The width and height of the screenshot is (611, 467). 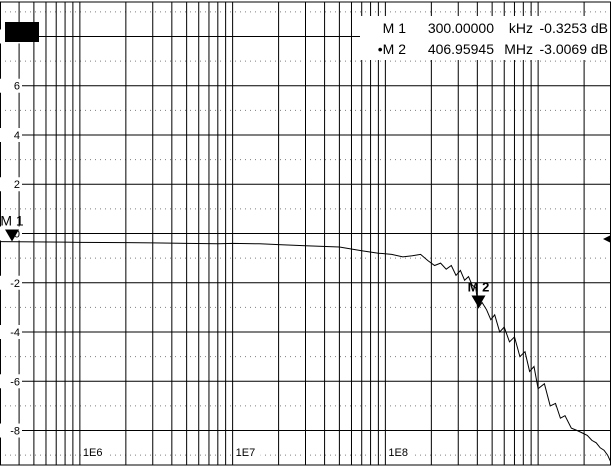 What do you see at coordinates (17, 185) in the screenshot?
I see `y-tick-label: 2` at bounding box center [17, 185].